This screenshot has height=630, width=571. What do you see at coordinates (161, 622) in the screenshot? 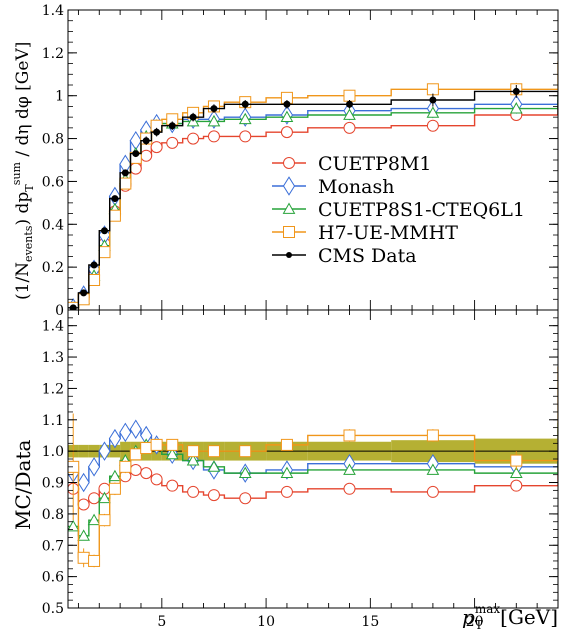
I see `x-tick-label: 5` at bounding box center [161, 622].